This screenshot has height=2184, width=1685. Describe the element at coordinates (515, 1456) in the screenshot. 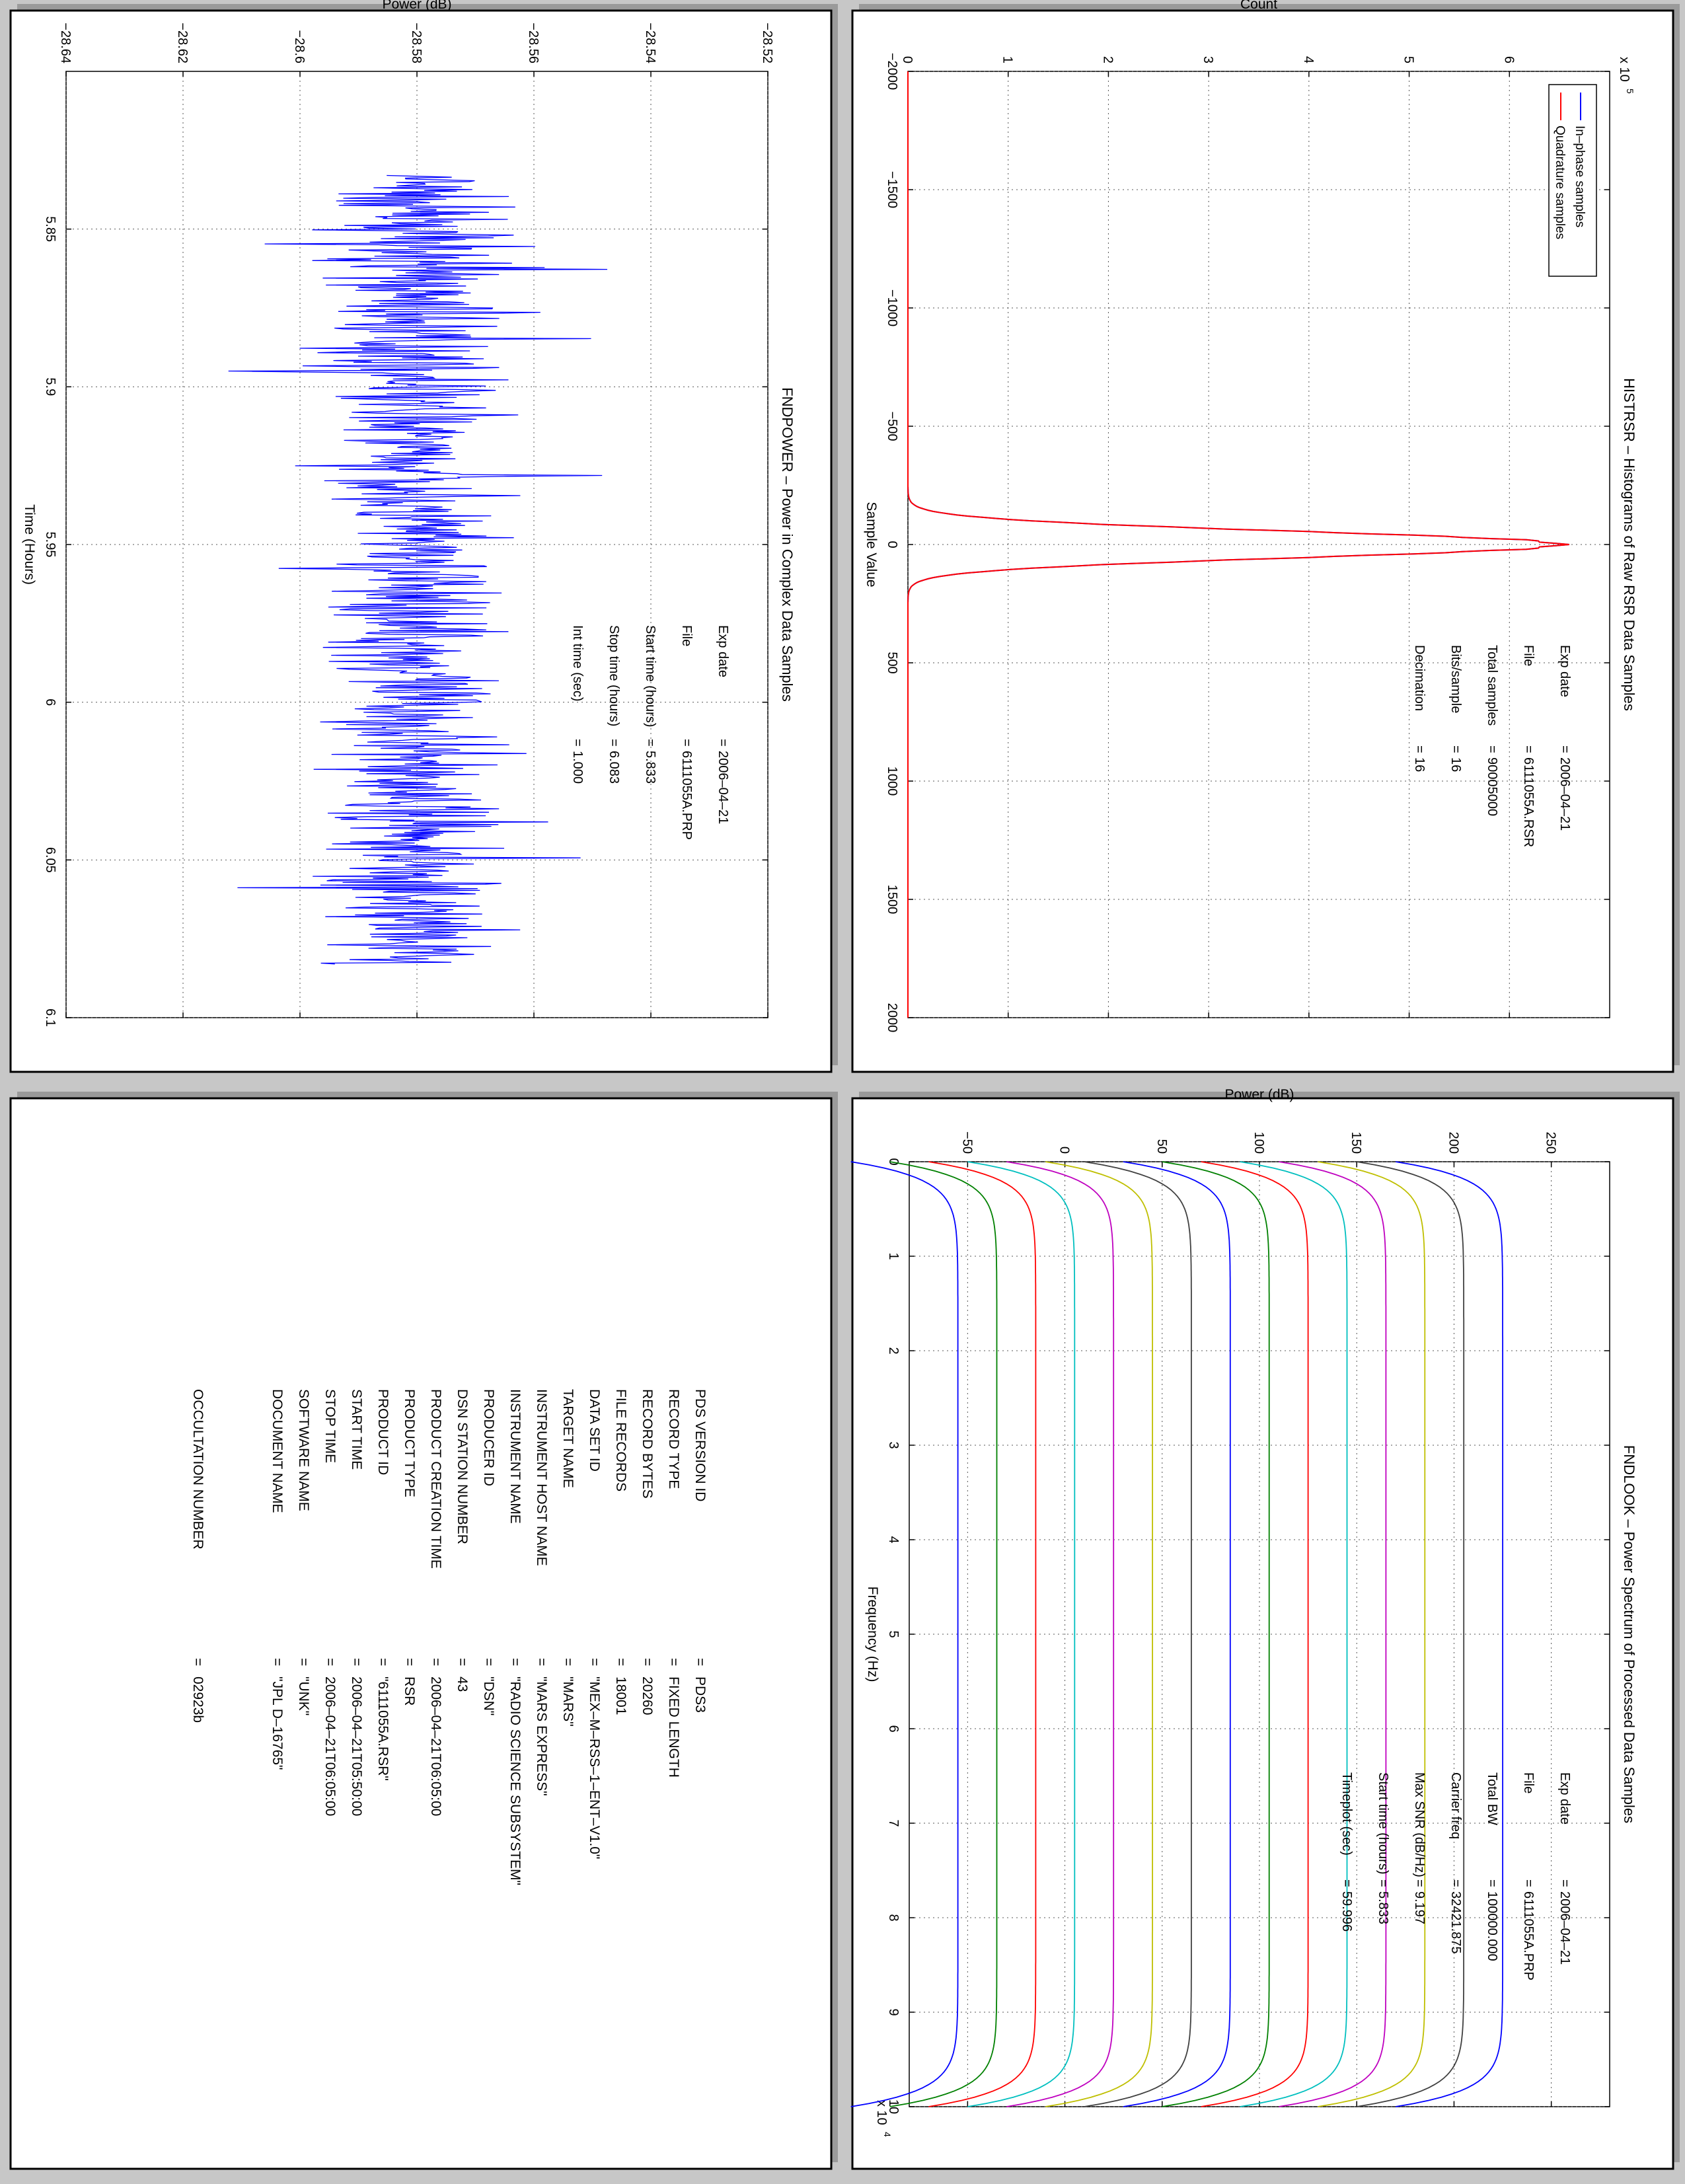

I see `label-key: INSTRUMENT NAME` at that location.